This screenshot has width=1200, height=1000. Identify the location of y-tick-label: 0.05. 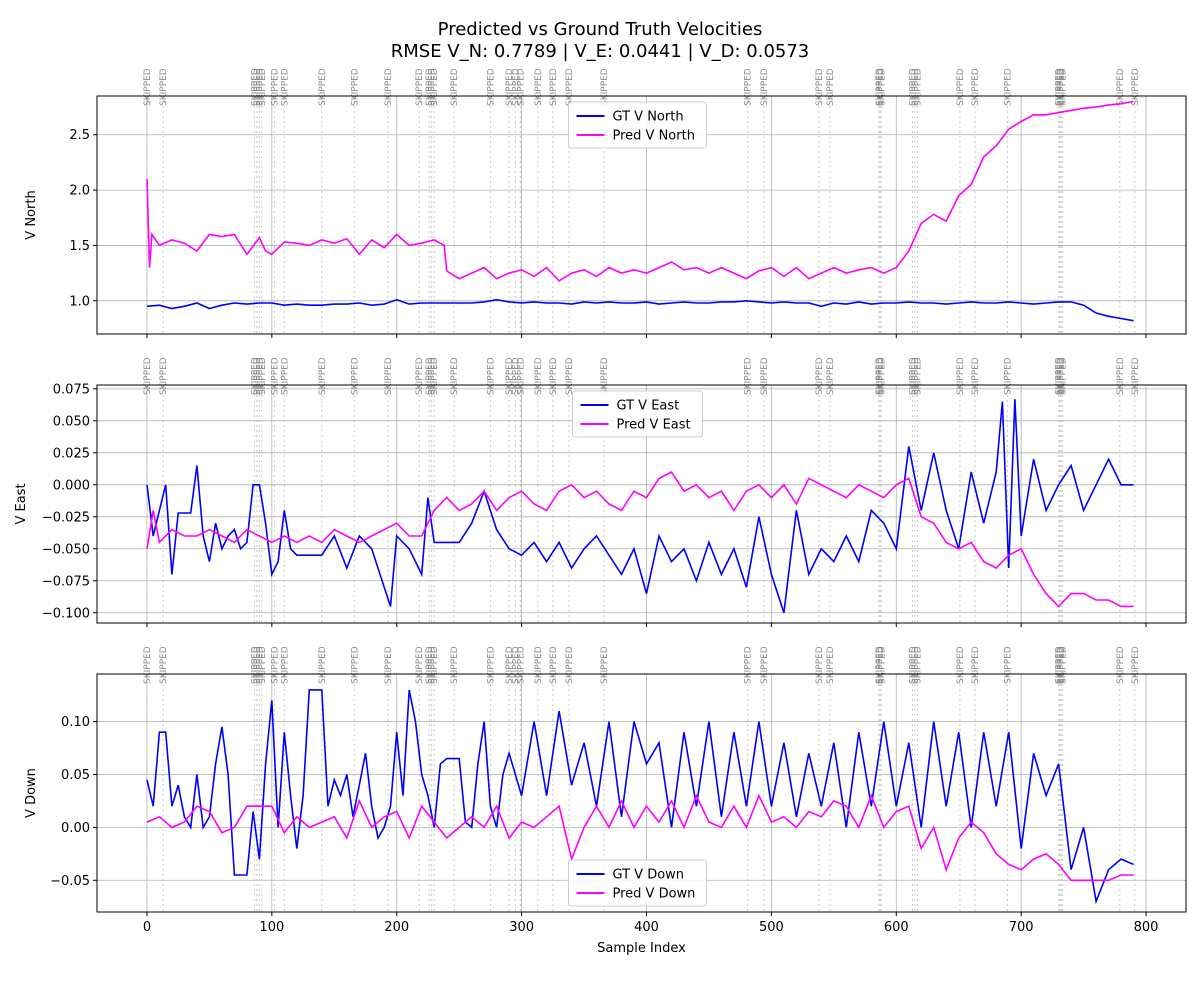
(75, 775).